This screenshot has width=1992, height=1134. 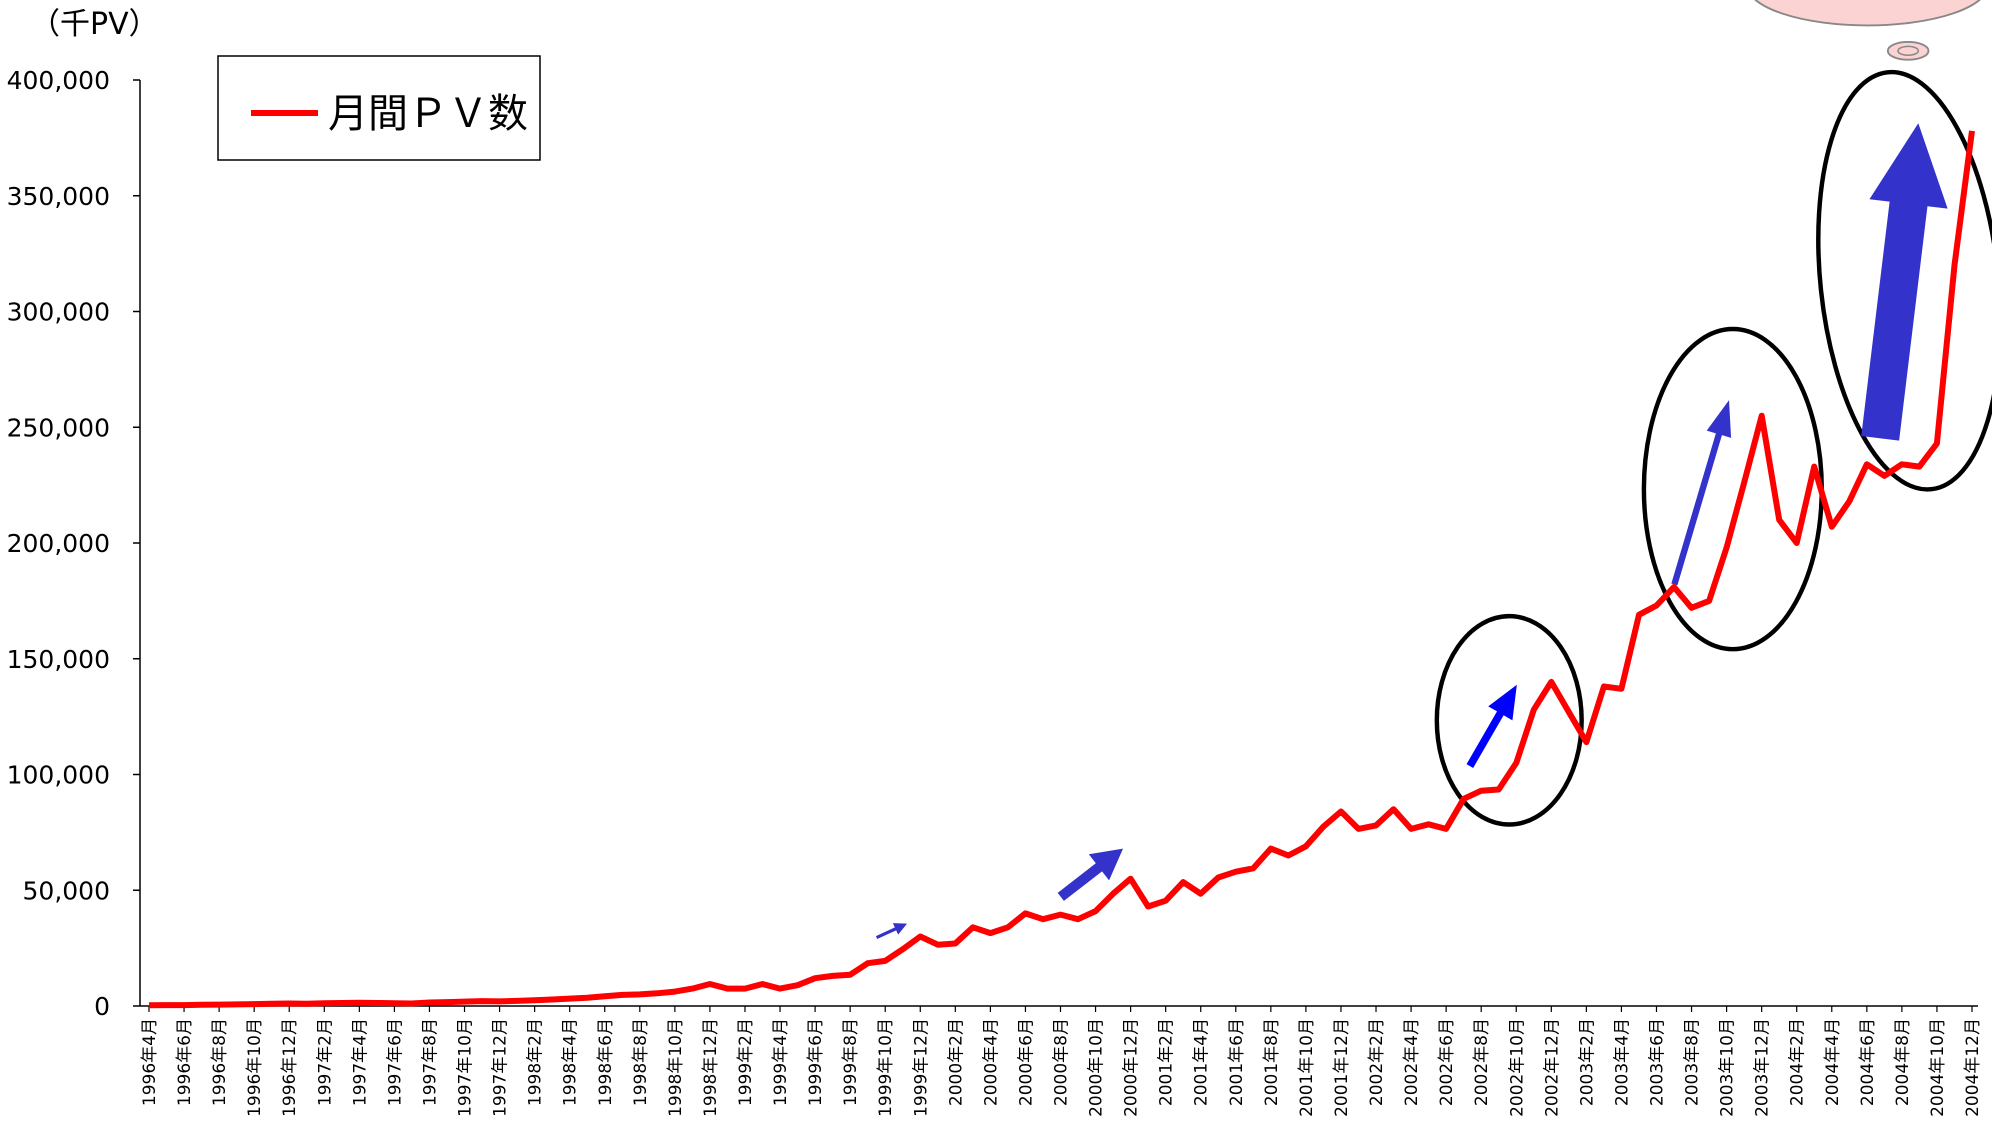 I want to click on x-tick-label: 1996年4月, so click(x=150, y=1062).